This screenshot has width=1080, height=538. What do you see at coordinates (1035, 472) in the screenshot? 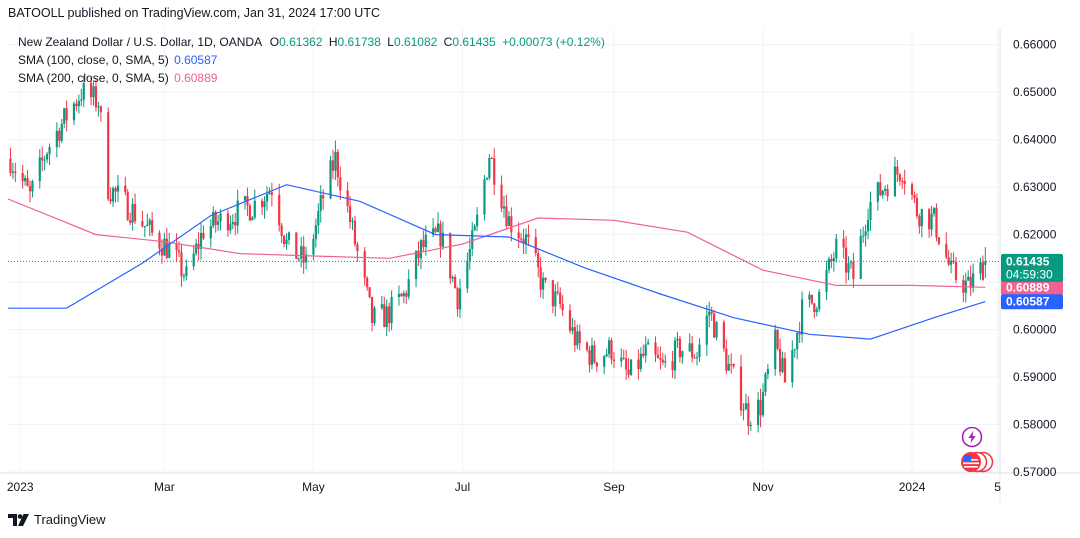
I see `y-tick-label: 0.57000` at bounding box center [1035, 472].